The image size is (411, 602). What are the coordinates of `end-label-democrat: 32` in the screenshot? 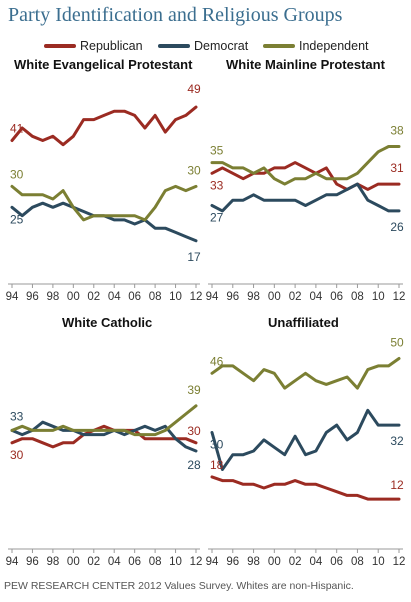 It's located at (397, 441).